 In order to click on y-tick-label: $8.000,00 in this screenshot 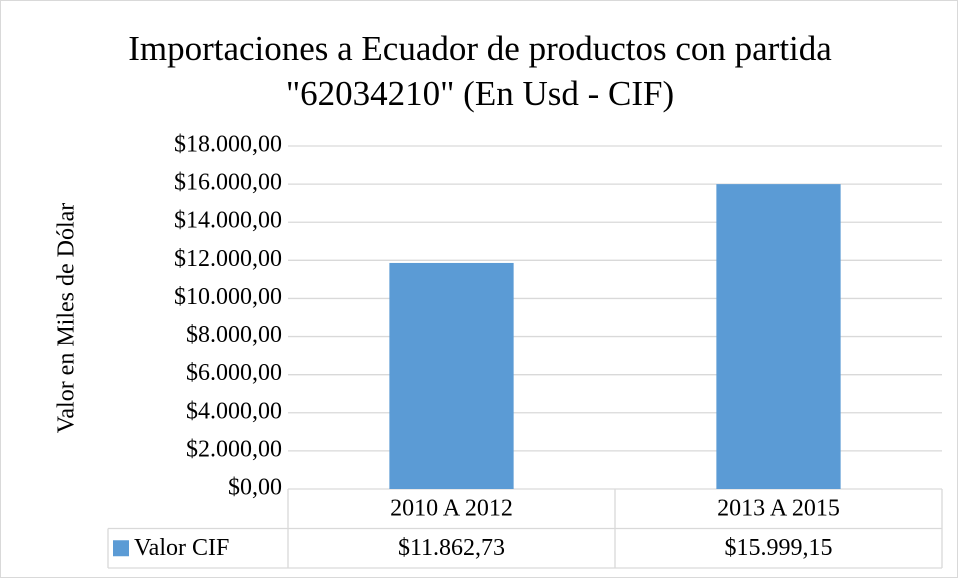, I will do `click(234, 335)`.